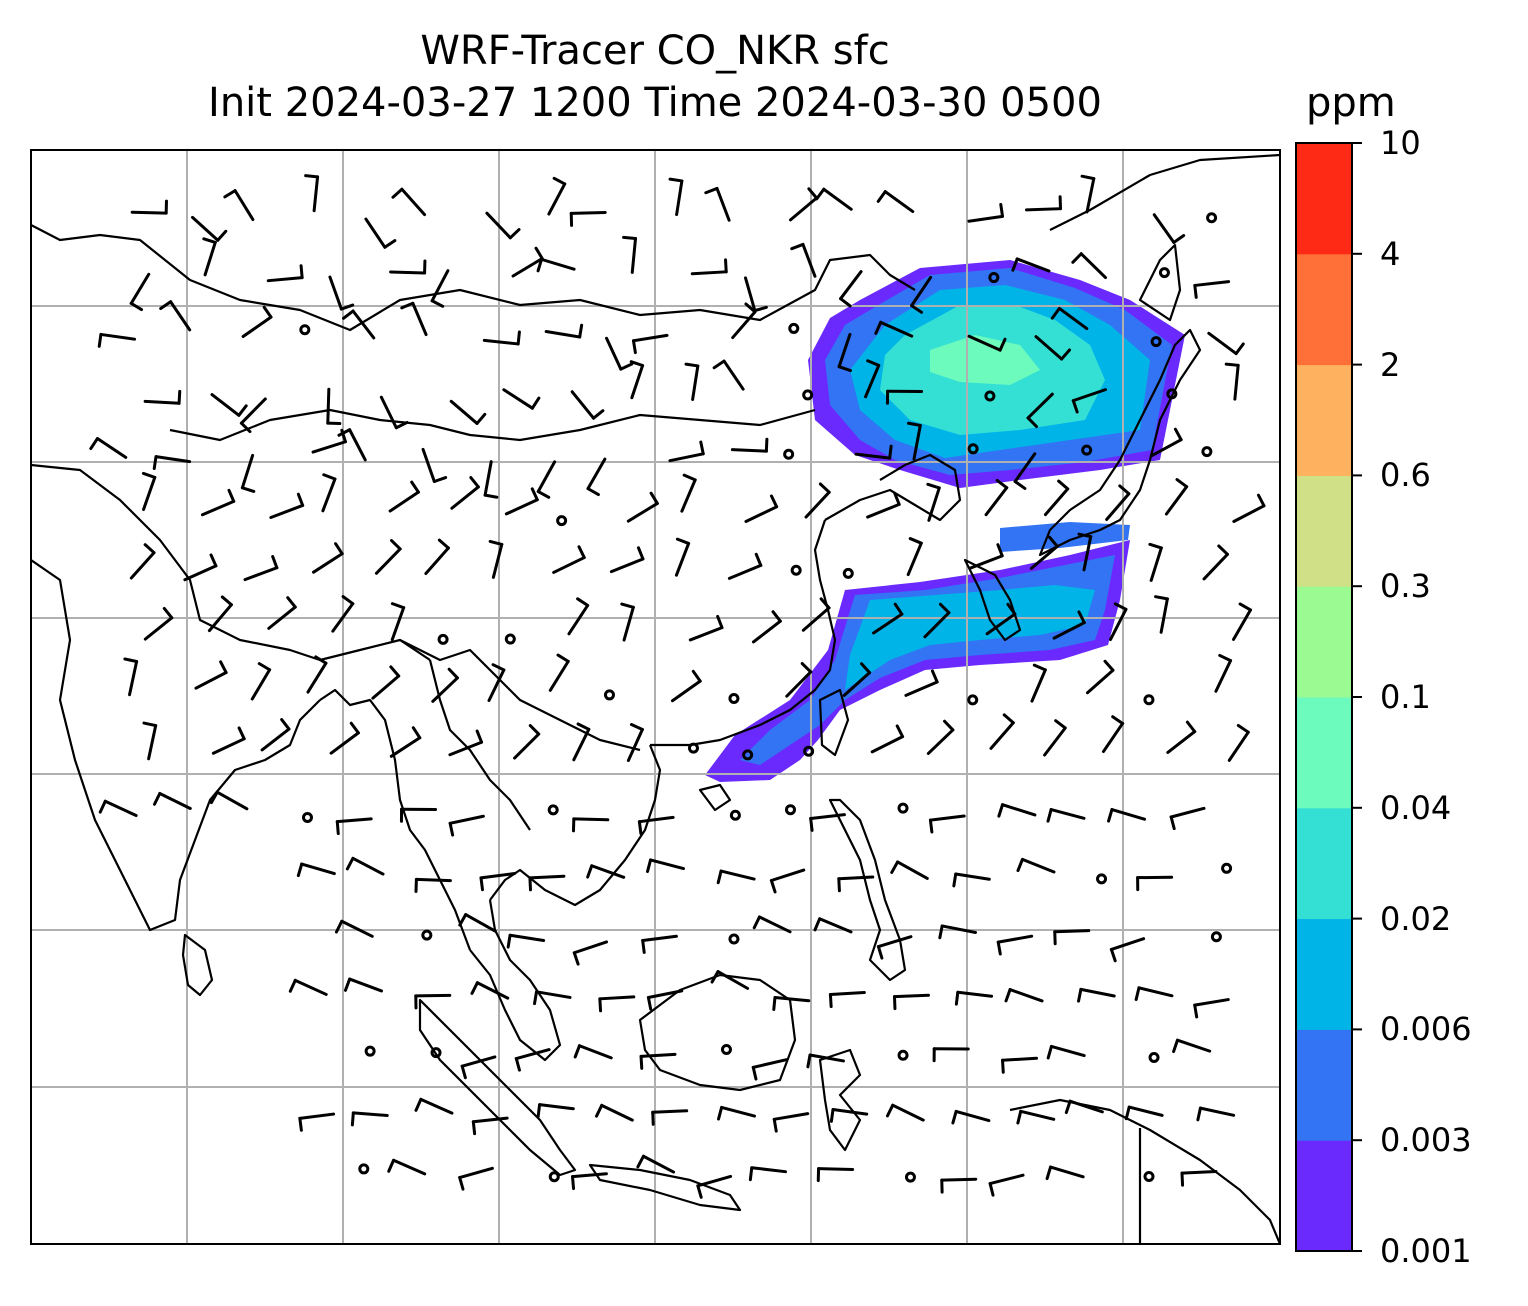 This screenshot has height=1306, width=1528. I want to click on colorbar-unit-label: ppm, so click(1351, 103).